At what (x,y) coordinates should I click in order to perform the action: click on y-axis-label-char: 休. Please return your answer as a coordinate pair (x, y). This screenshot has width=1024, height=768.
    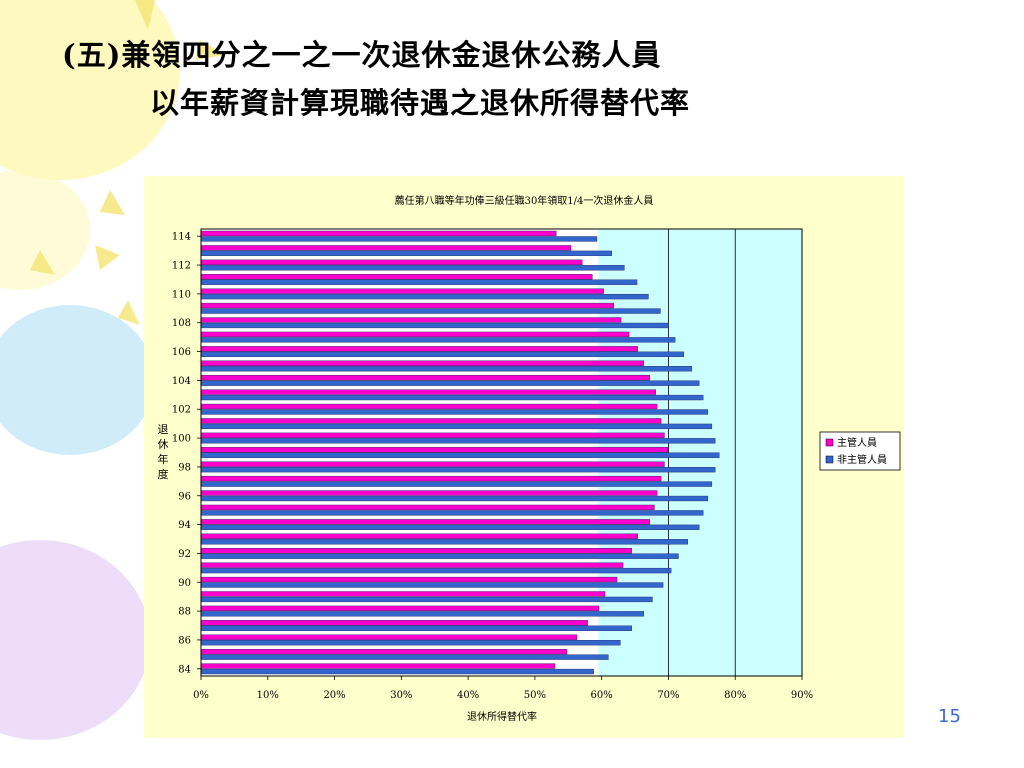
    Looking at the image, I should click on (163, 444).